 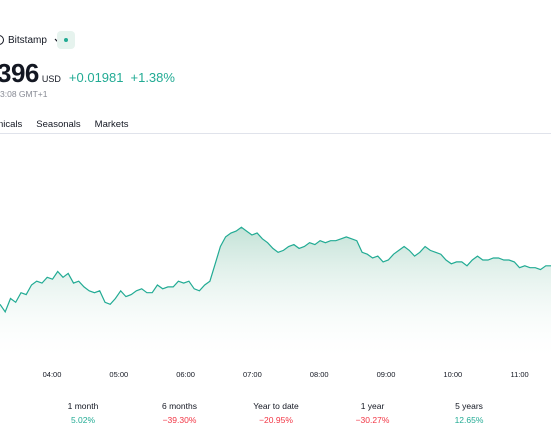 I want to click on performance-period-label: 1 year, so click(x=372, y=406).